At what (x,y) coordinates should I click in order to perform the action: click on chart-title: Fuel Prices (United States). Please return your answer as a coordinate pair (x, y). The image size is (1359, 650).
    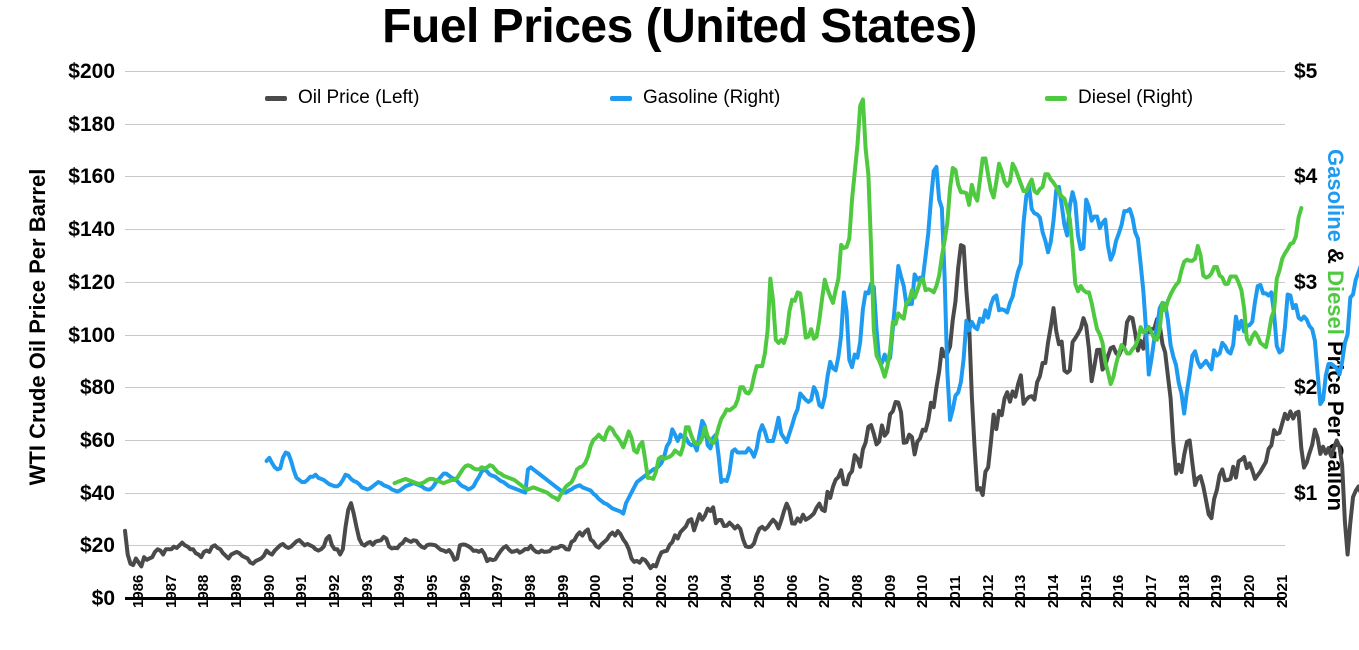
    Looking at the image, I should click on (679, 26).